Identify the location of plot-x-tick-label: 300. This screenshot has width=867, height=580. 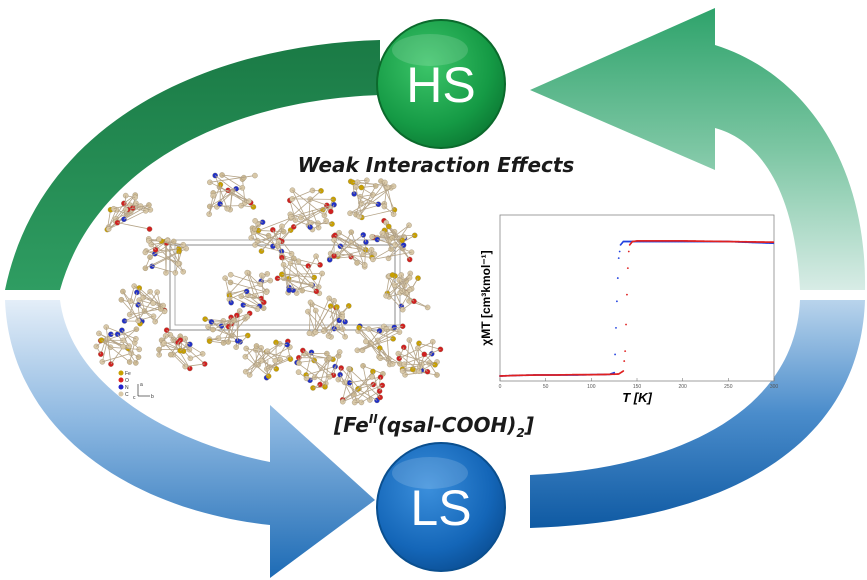
(774, 387).